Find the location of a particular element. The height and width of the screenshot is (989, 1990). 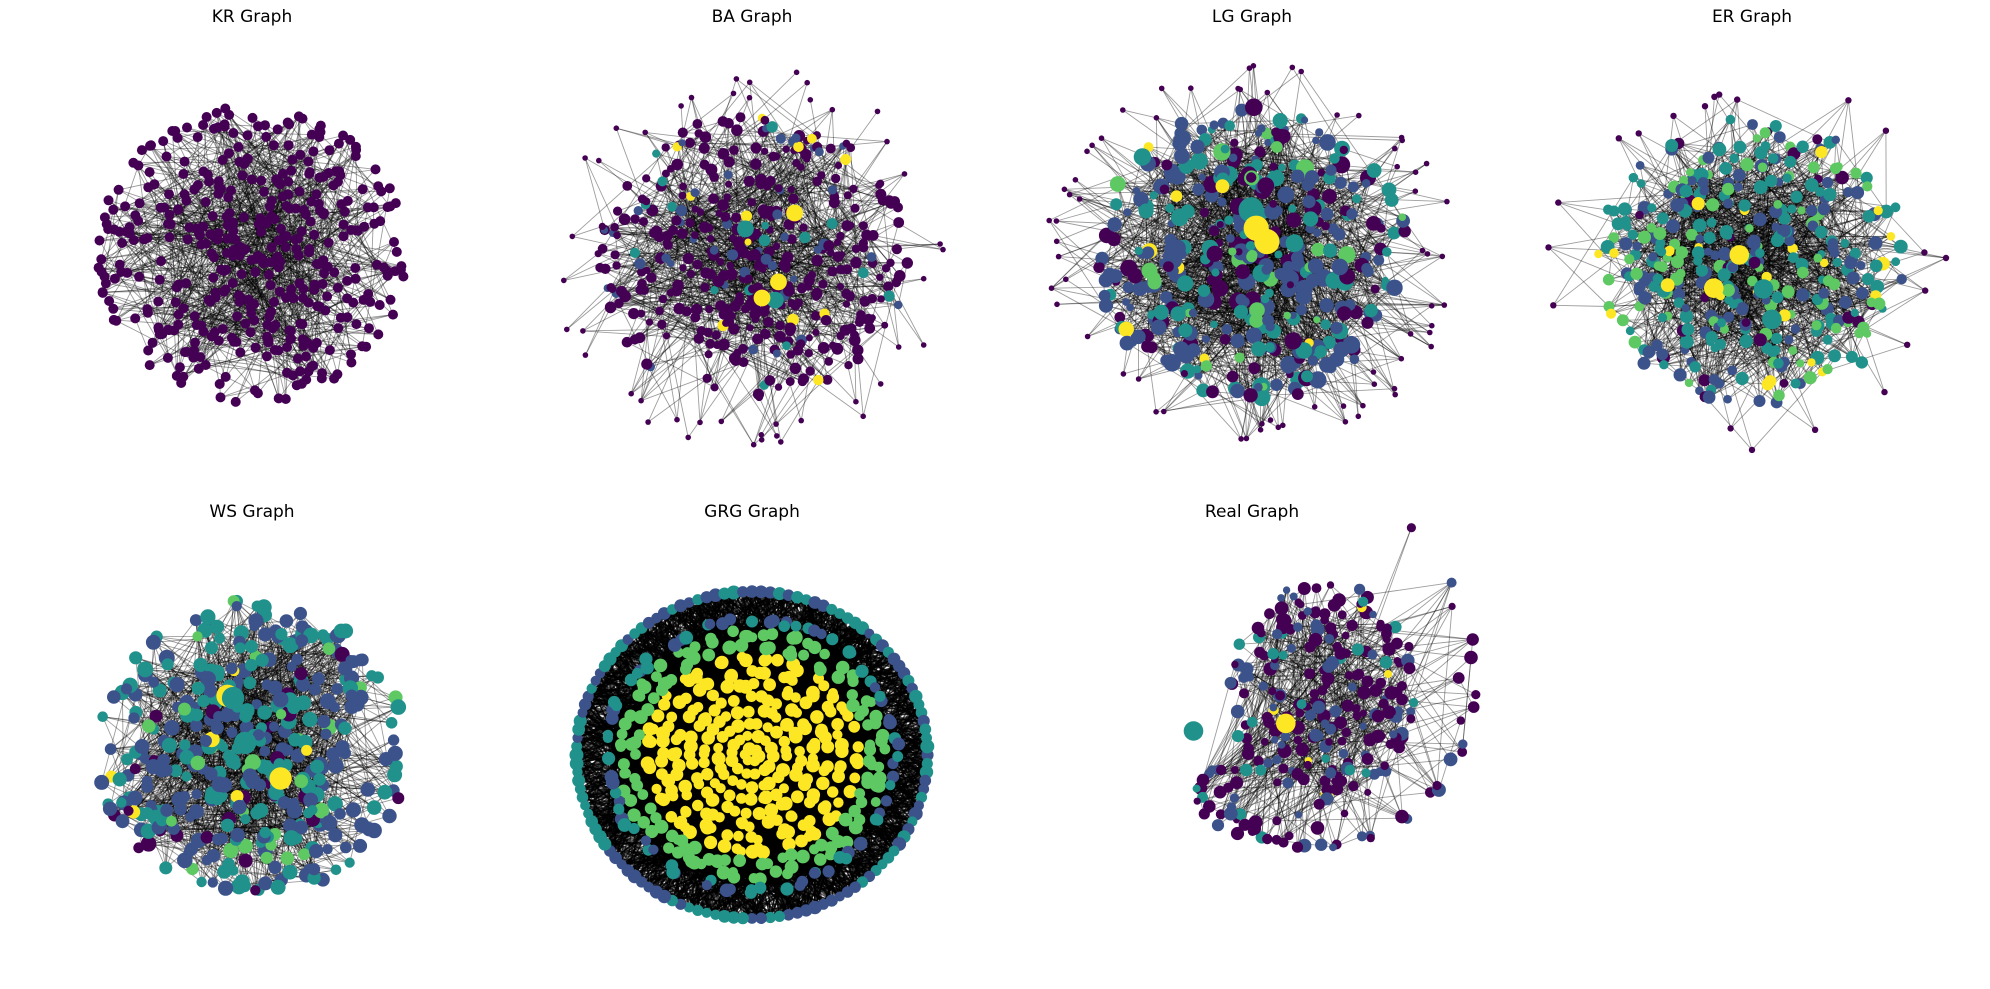

panel-title: ER Graph is located at coordinates (1752, 17).